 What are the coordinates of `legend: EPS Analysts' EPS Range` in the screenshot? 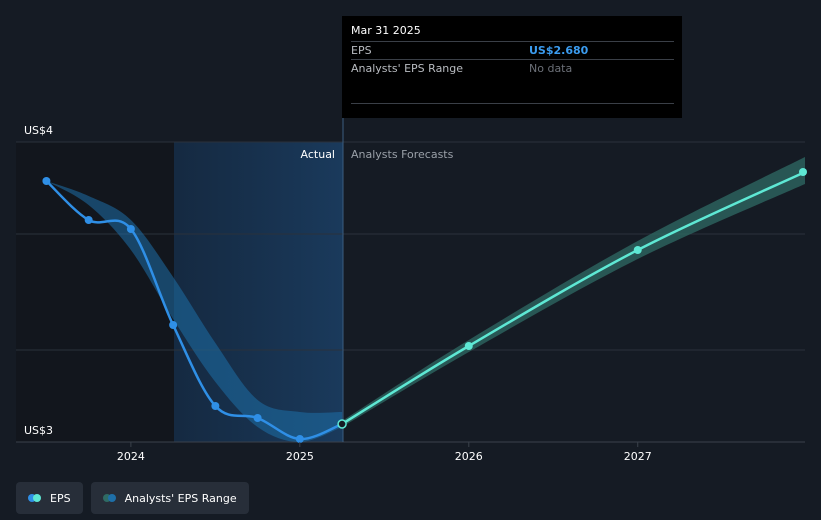 It's located at (132, 498).